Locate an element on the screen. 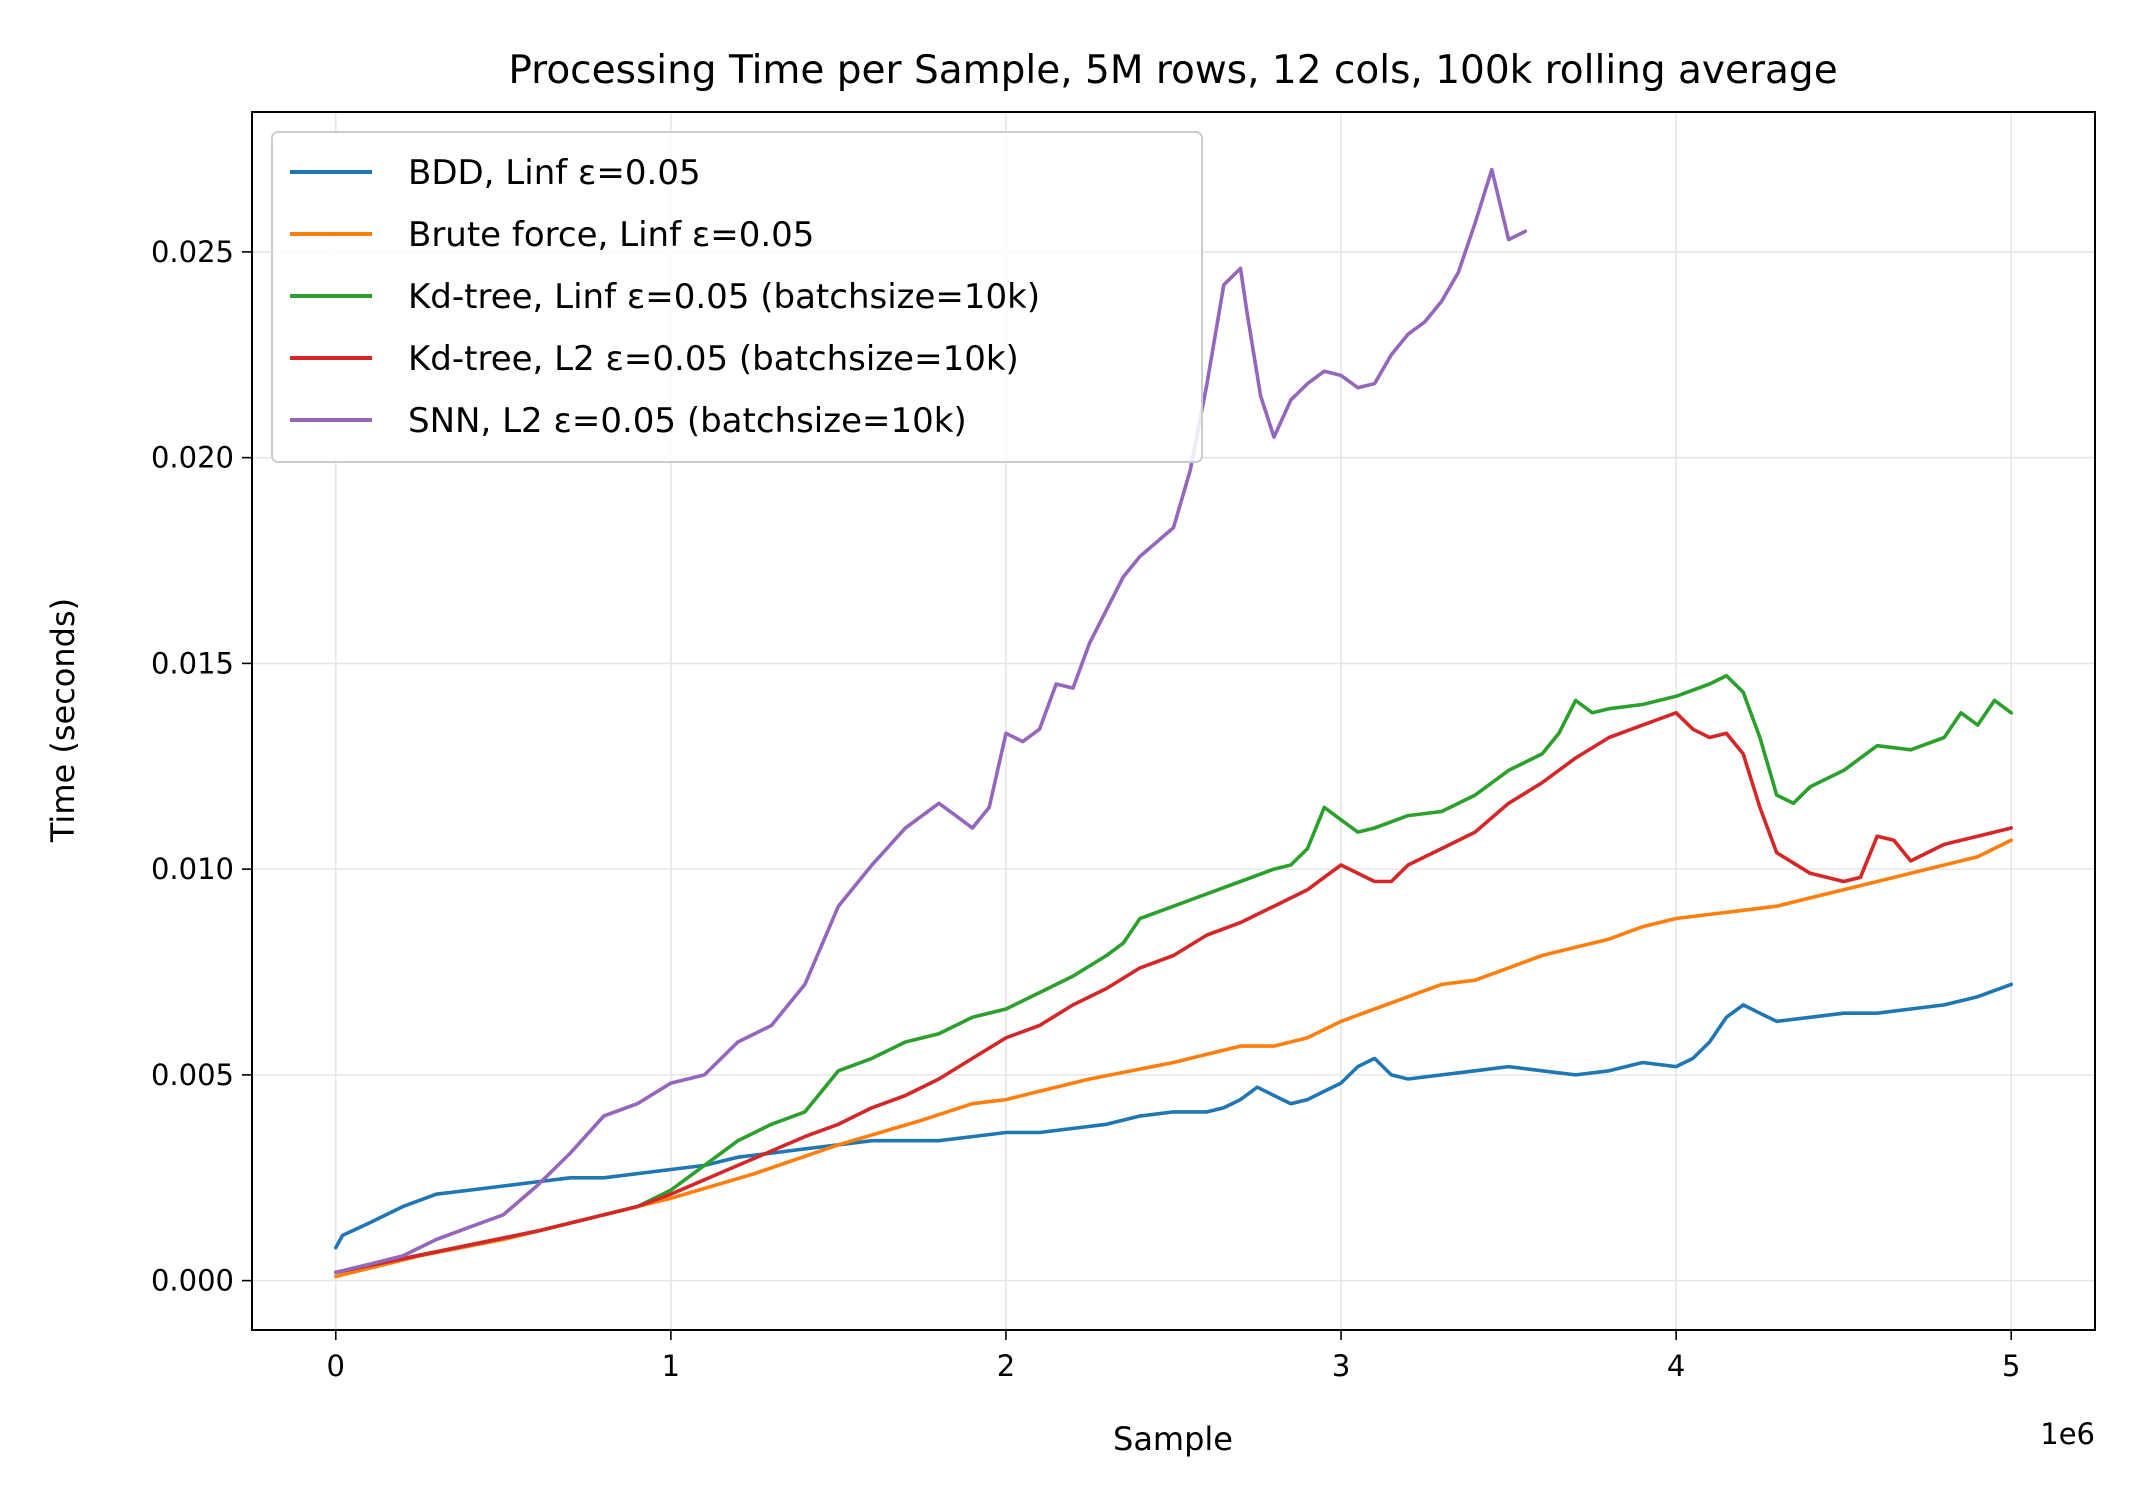 This screenshot has width=2130, height=1500. legend-label-1: Brute force, Linf ε=0.05 is located at coordinates (611, 235).